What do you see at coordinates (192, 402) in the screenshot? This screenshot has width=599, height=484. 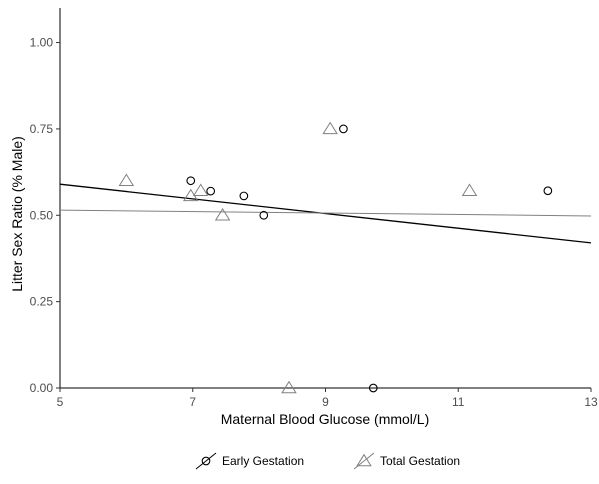 I see `x-tick-label: 7` at bounding box center [192, 402].